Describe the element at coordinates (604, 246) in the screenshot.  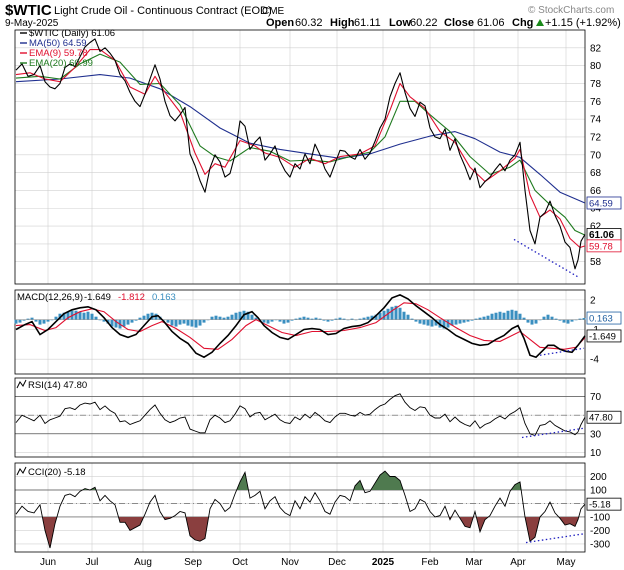
I see `price-value-tag-box` at that location.